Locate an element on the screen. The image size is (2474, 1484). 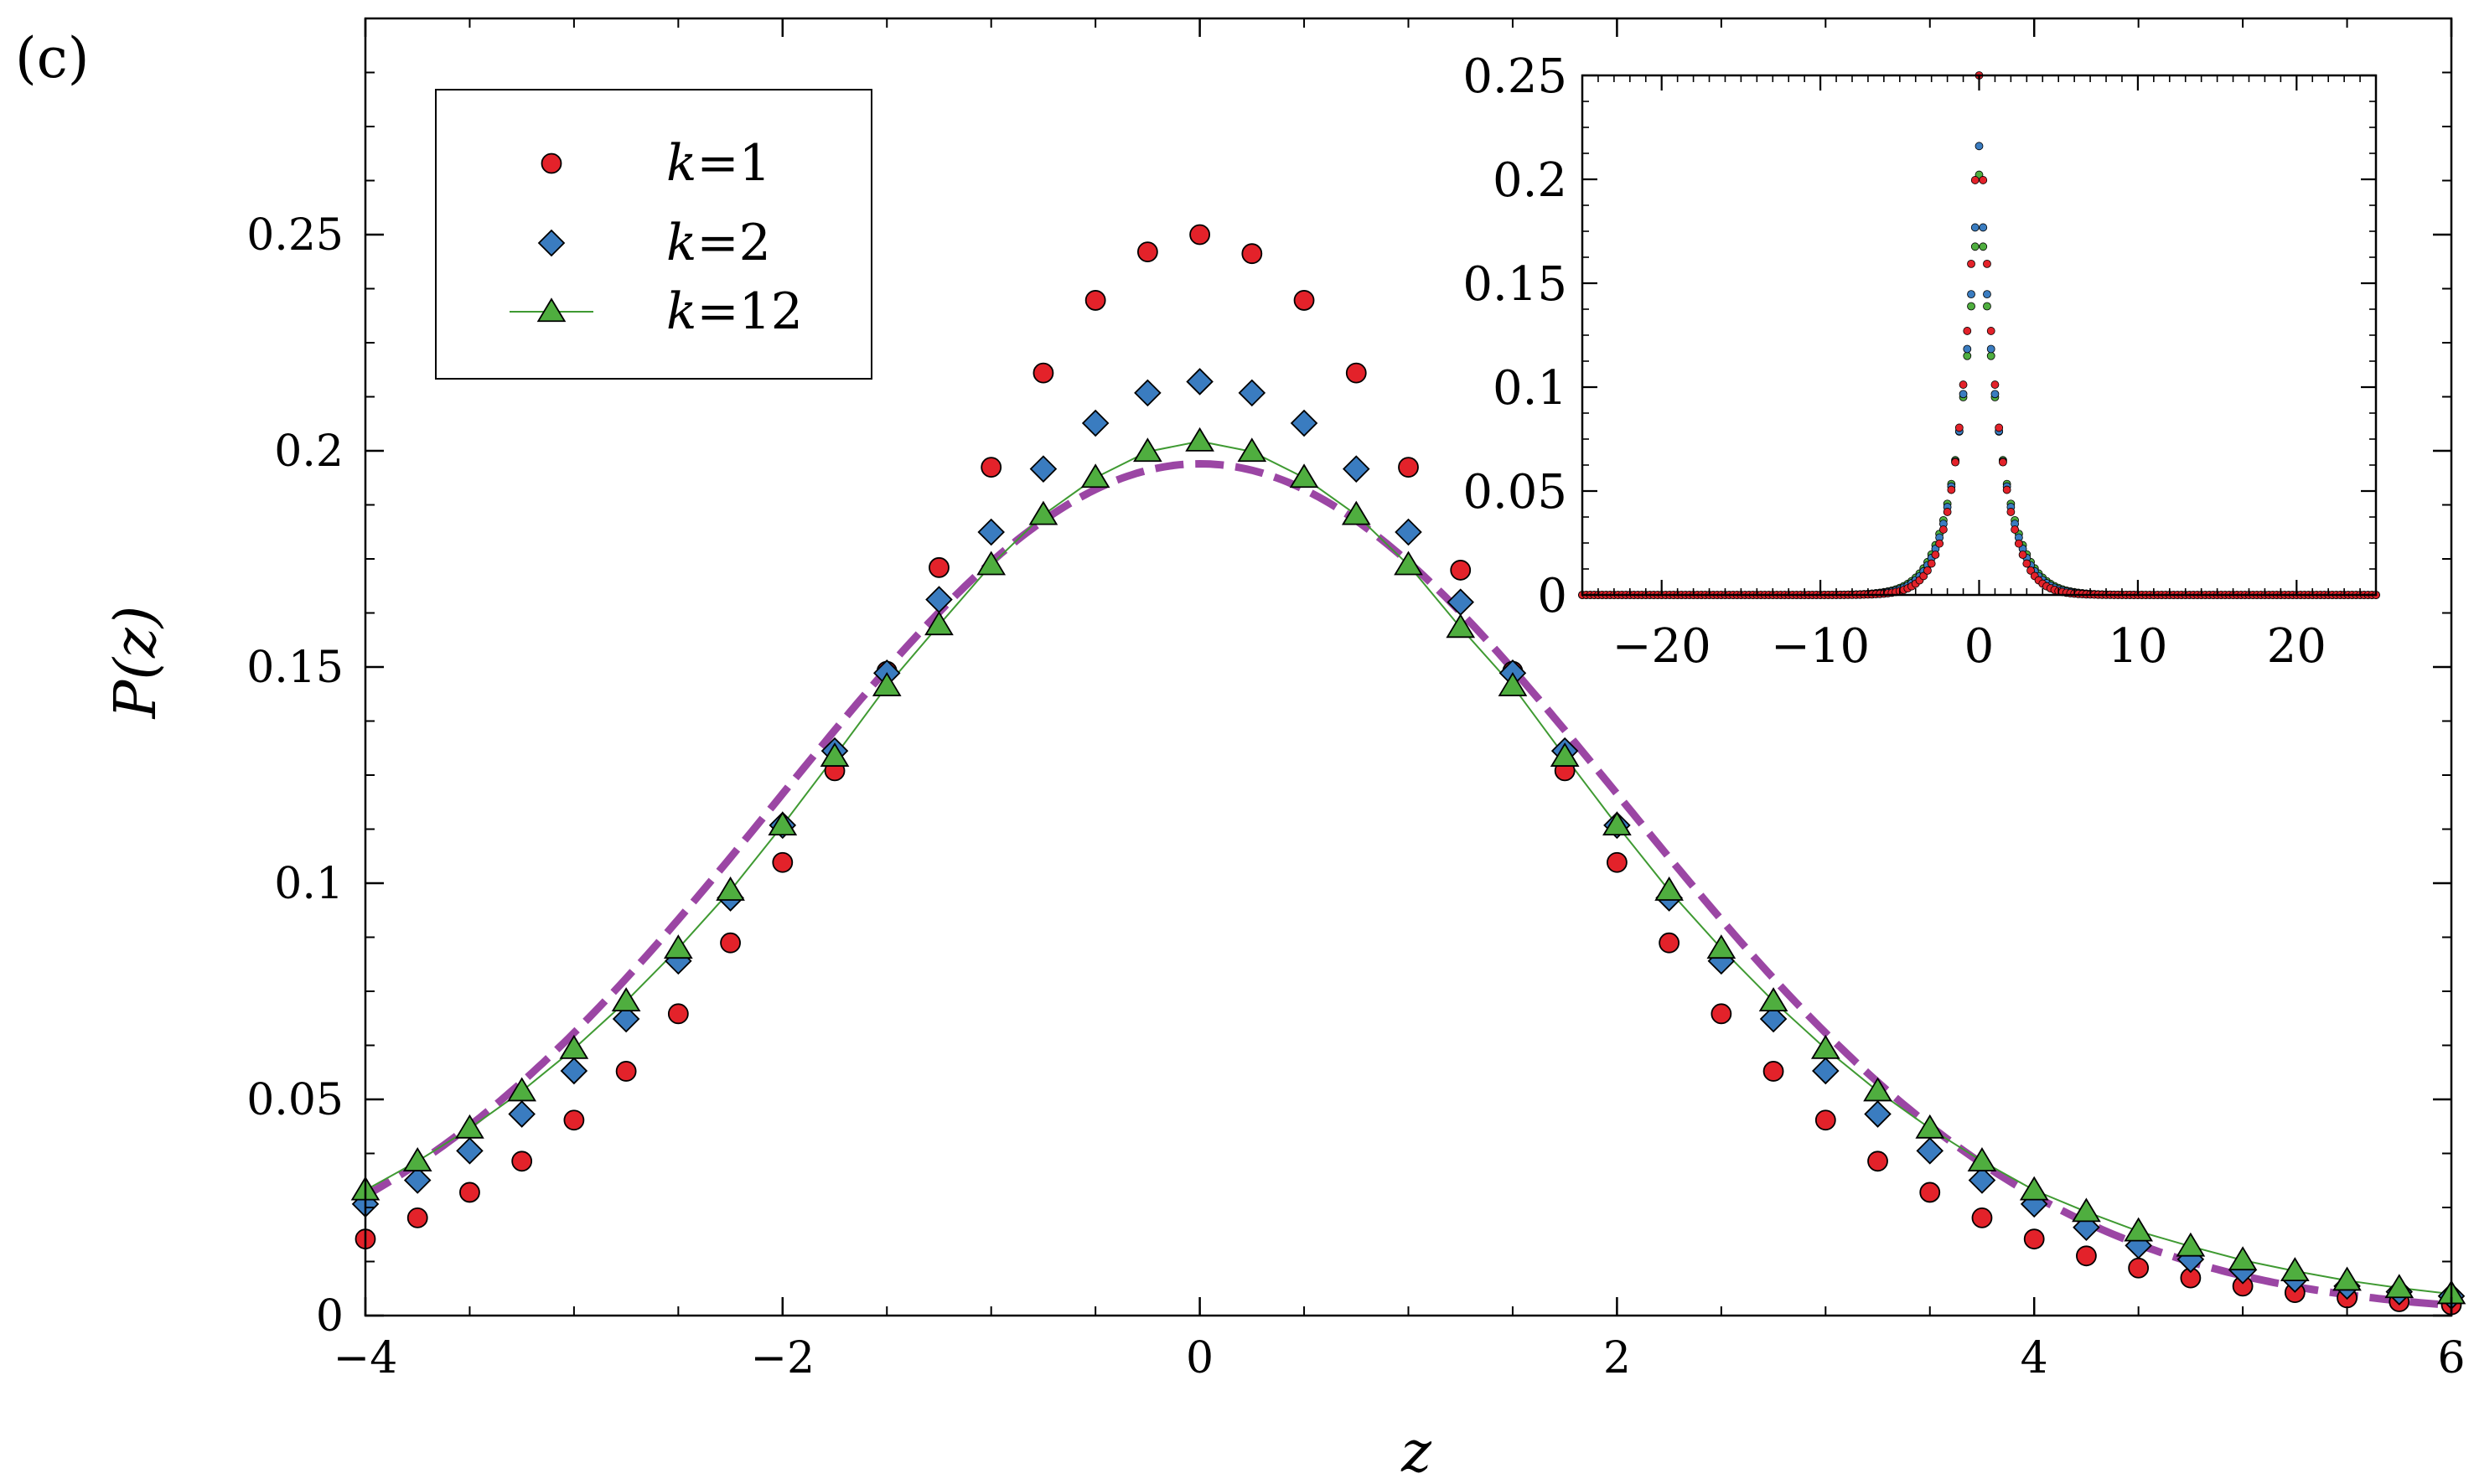
inset-y-tick-label: 0.1 is located at coordinates (1530, 388).